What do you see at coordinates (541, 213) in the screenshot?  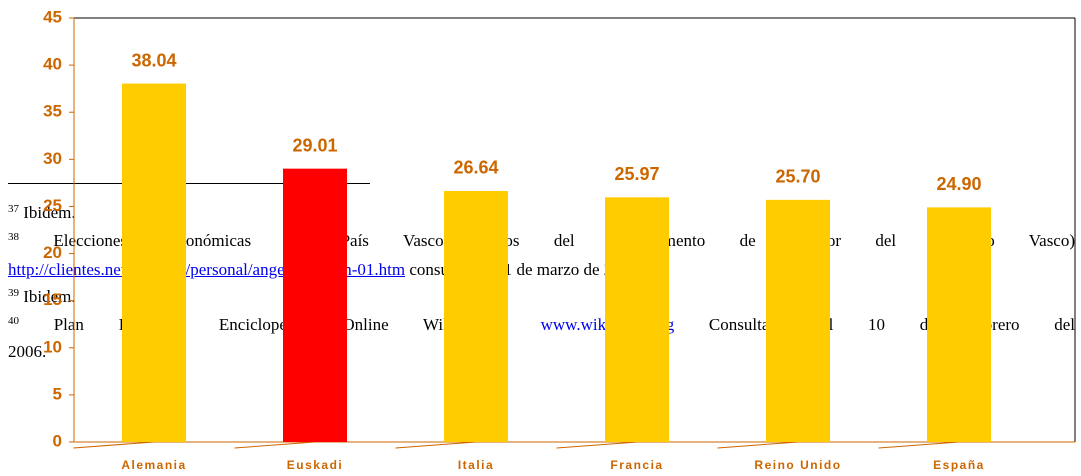 I see `footnote-line: 37 Ibidem.` at bounding box center [541, 213].